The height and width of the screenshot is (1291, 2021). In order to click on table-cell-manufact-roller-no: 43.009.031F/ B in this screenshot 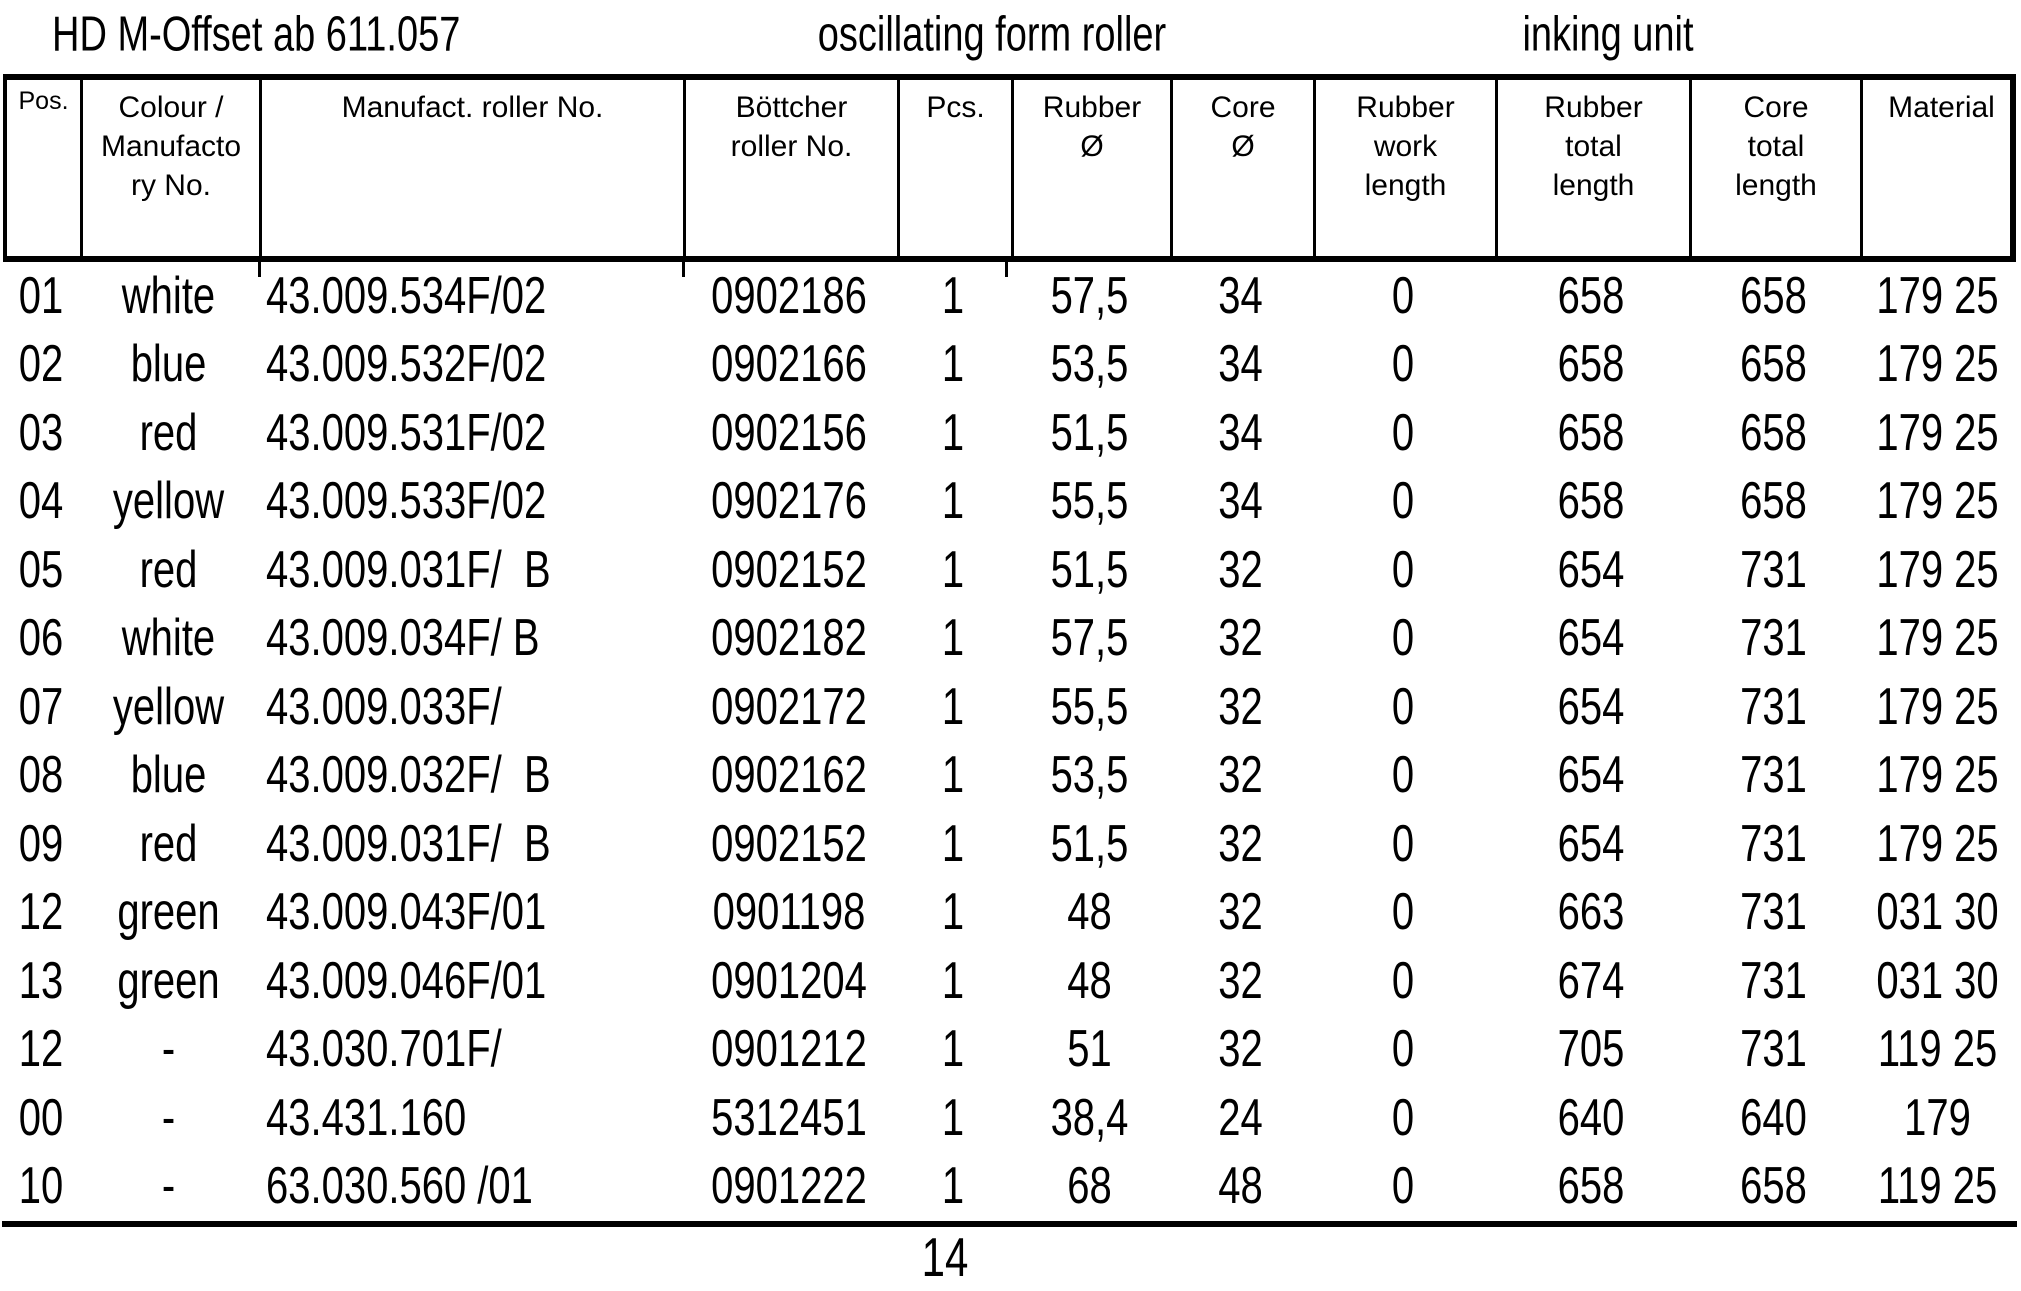, I will do `click(470, 570)`.